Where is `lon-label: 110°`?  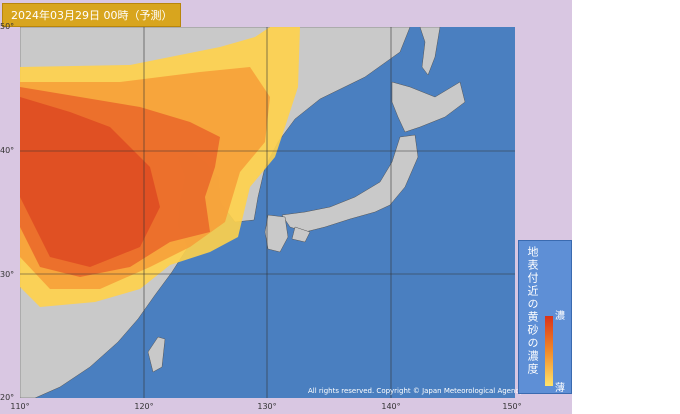
lon-label: 110° is located at coordinates (20, 406).